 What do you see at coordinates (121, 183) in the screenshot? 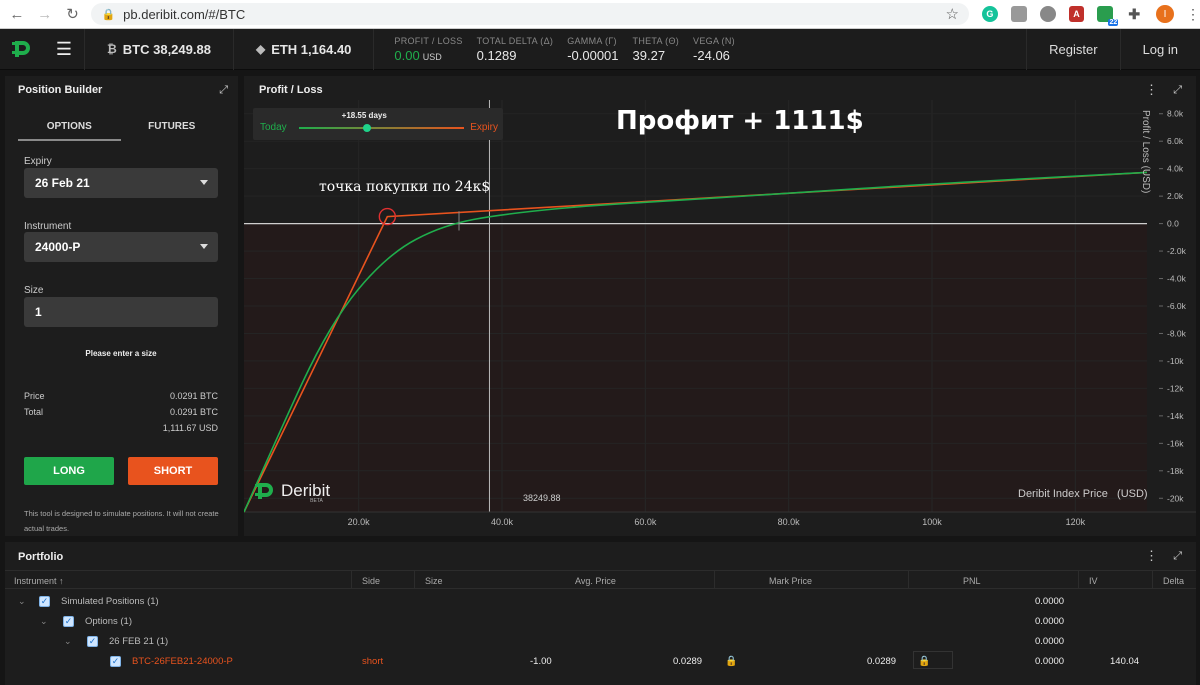
I see `expiry-select: 26 Feb 21` at bounding box center [121, 183].